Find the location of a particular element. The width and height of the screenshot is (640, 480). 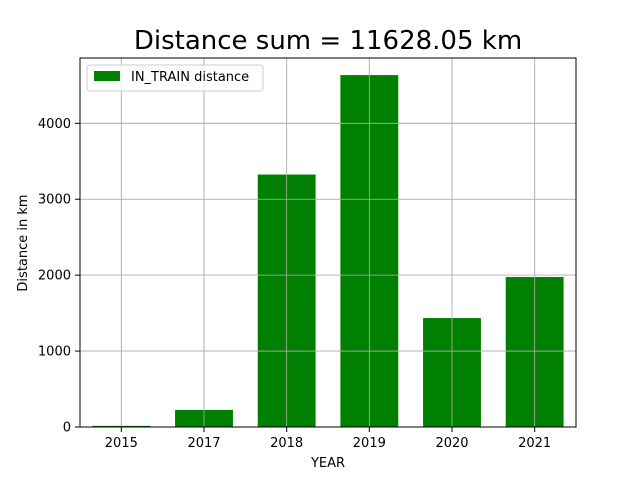

x-tick-label: 2017 is located at coordinates (203, 443).